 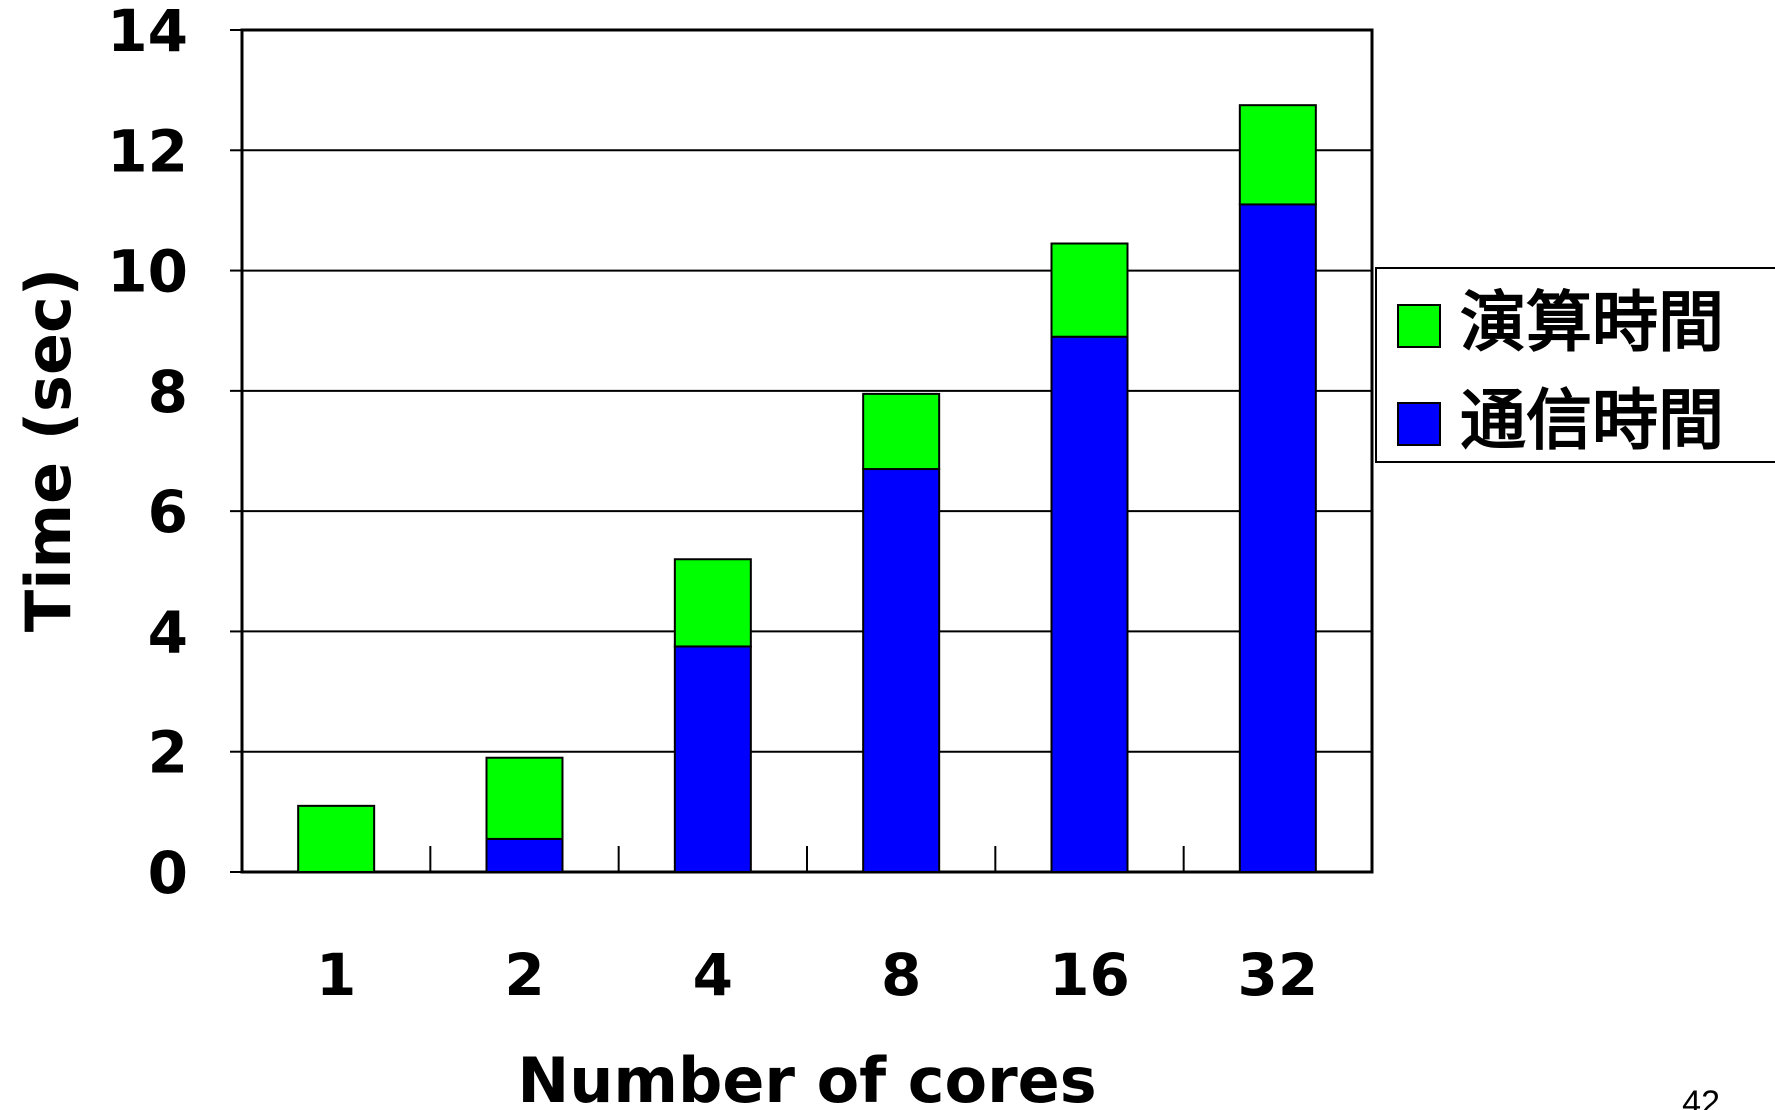 What do you see at coordinates (806, 1077) in the screenshot?
I see `x-axis-title: Number of cores` at bounding box center [806, 1077].